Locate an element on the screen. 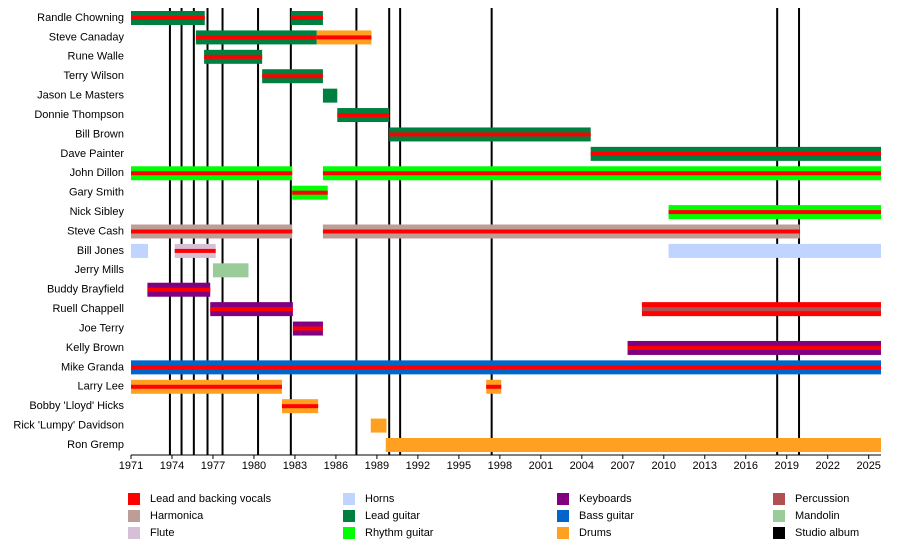 This screenshot has height=550, width=900. legend-label: Percussion is located at coordinates (822, 499).